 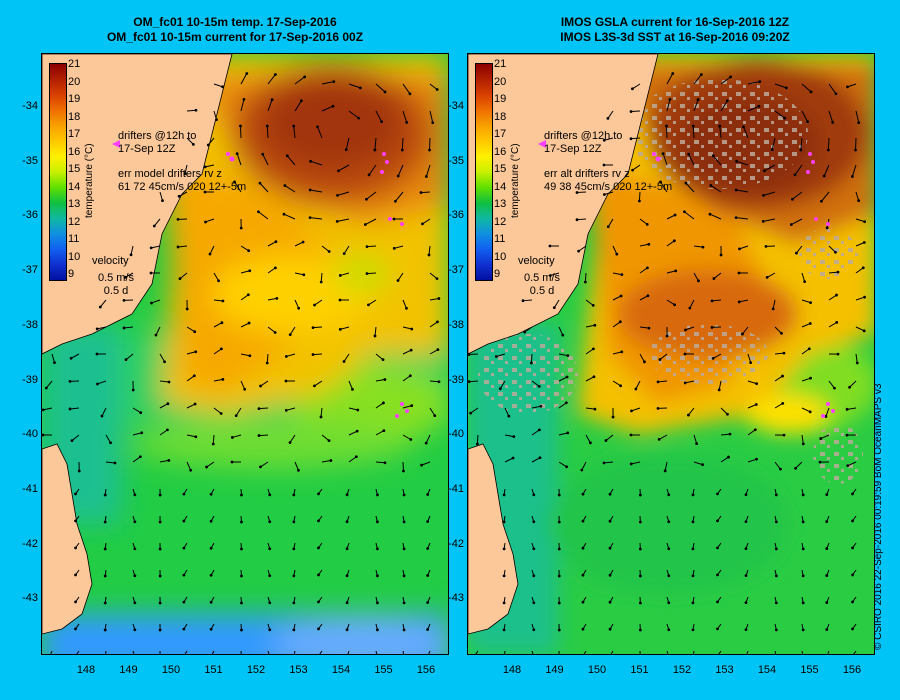 I want to click on lat-tick-label: -42, so click(x=30, y=543).